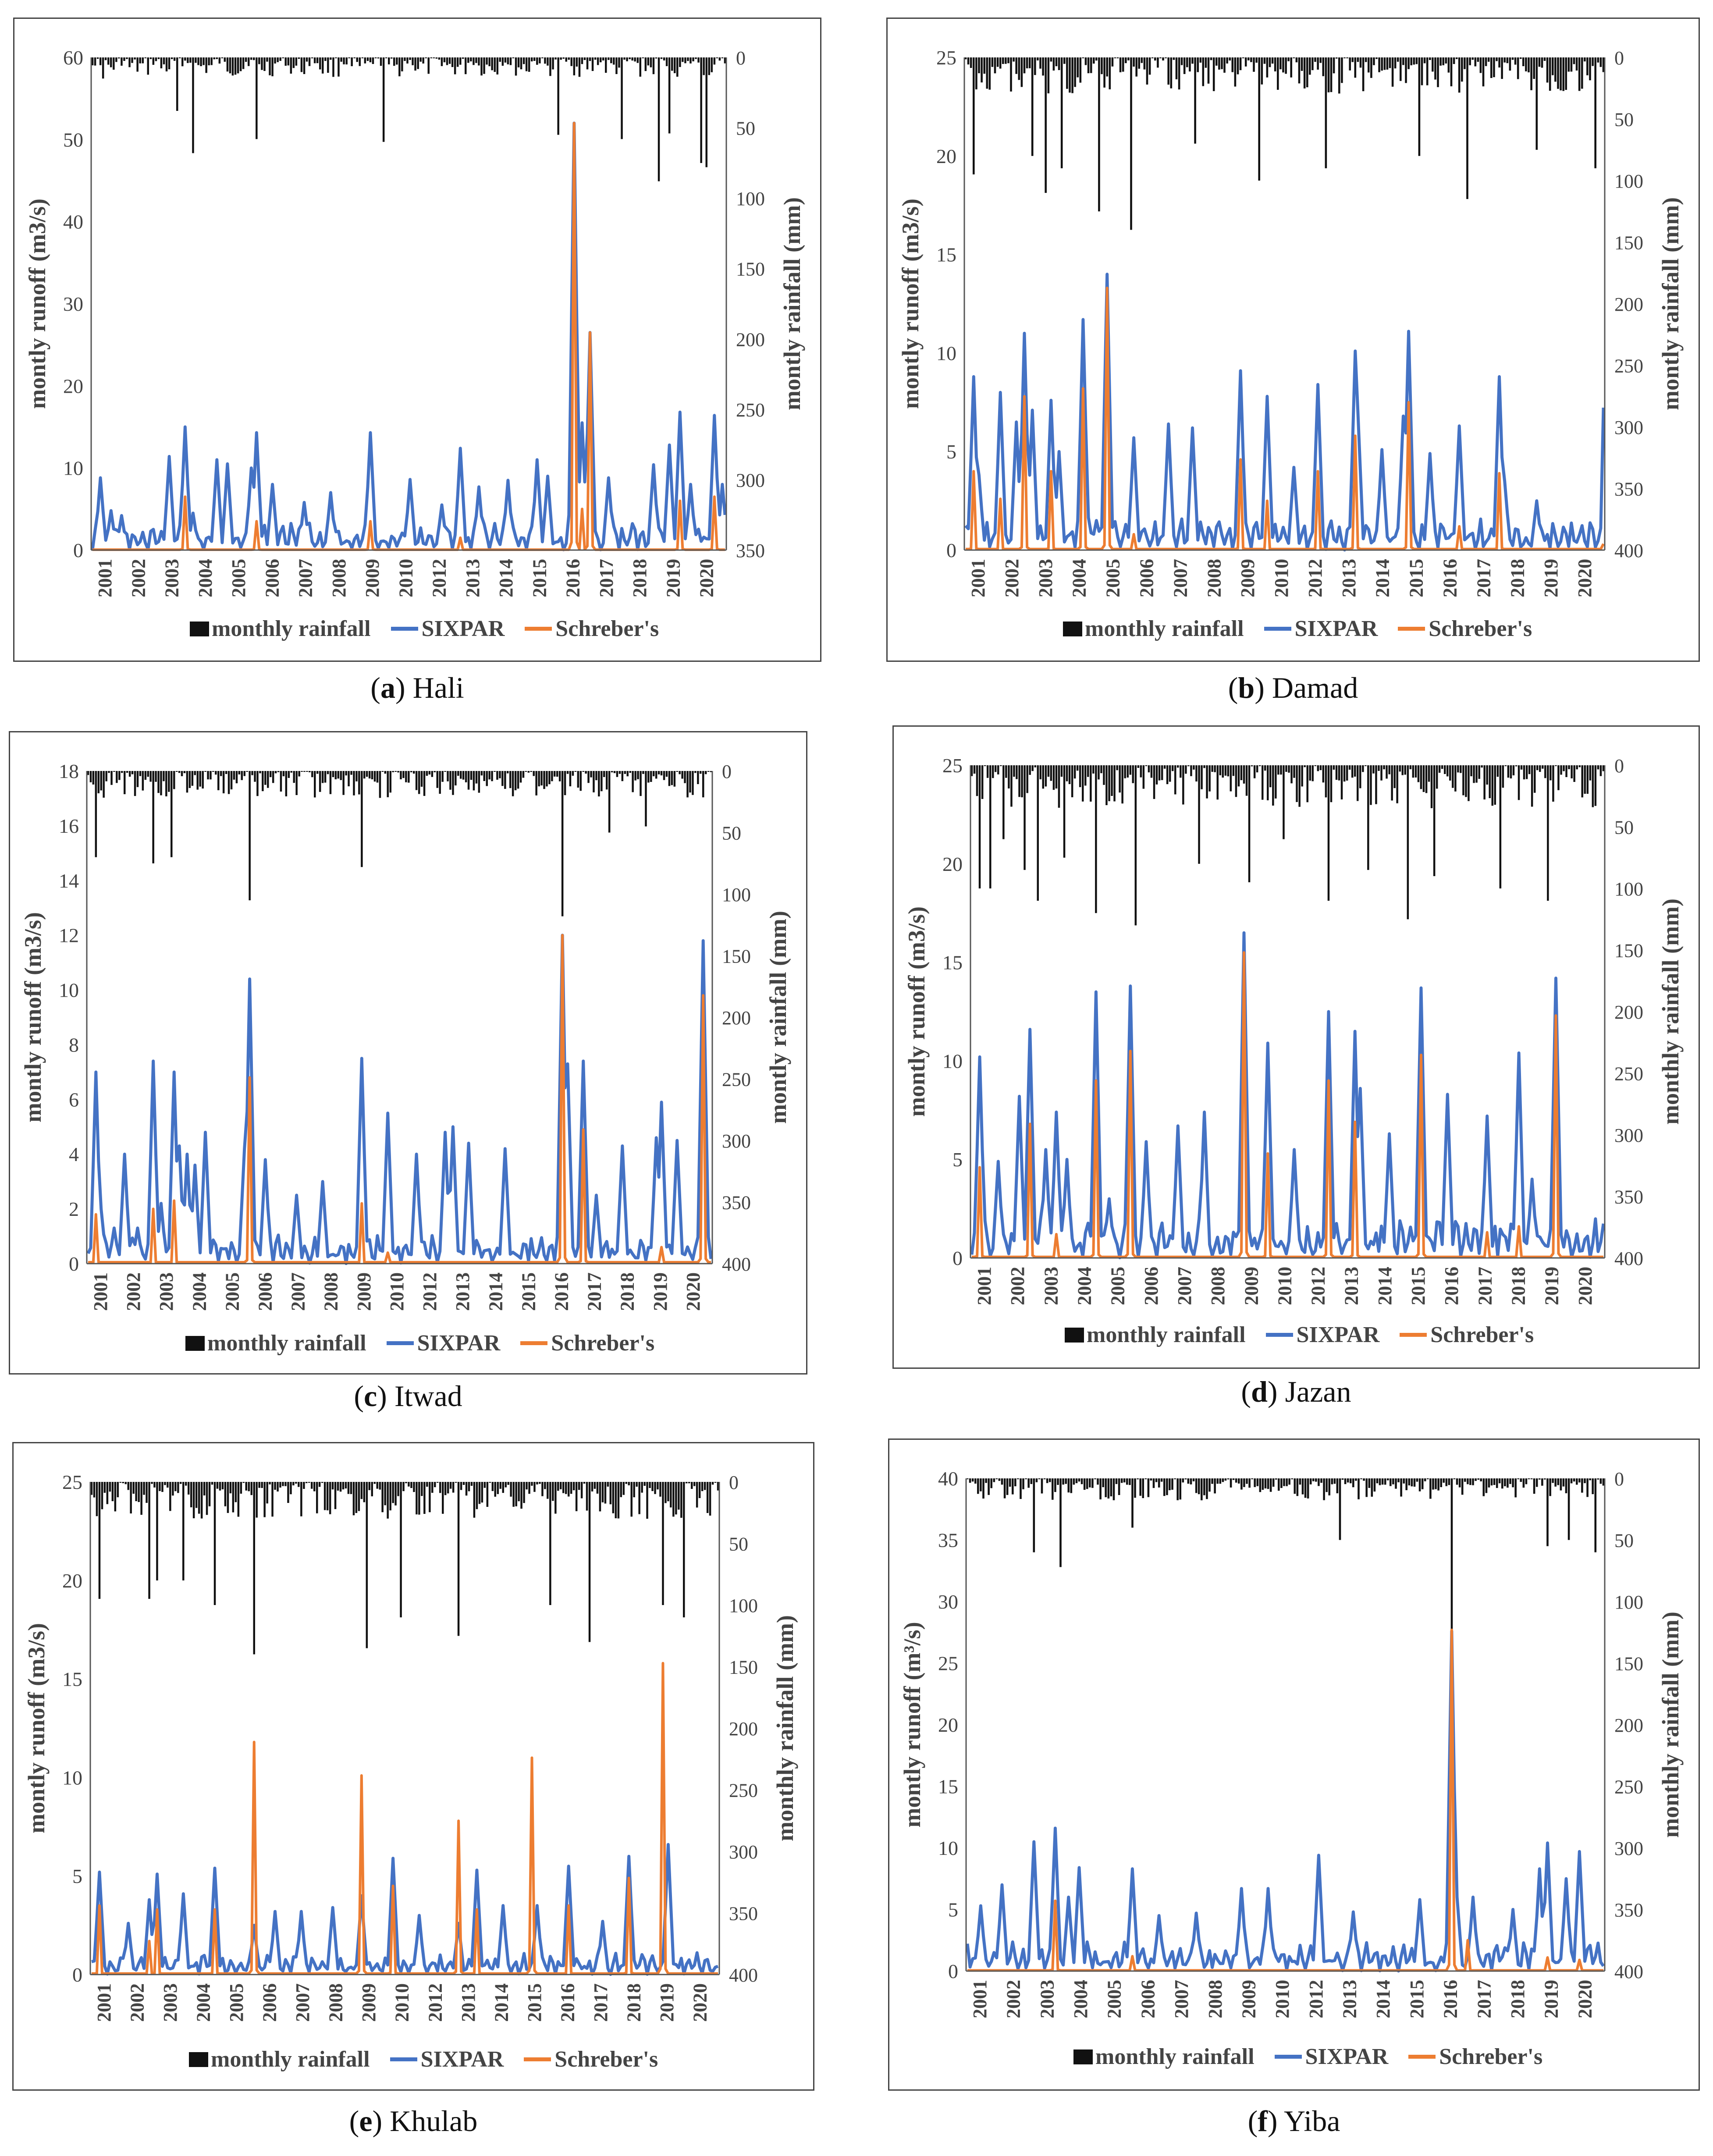  What do you see at coordinates (336, 2002) in the screenshot?
I see `x-tick-label: 2008` at bounding box center [336, 2002].